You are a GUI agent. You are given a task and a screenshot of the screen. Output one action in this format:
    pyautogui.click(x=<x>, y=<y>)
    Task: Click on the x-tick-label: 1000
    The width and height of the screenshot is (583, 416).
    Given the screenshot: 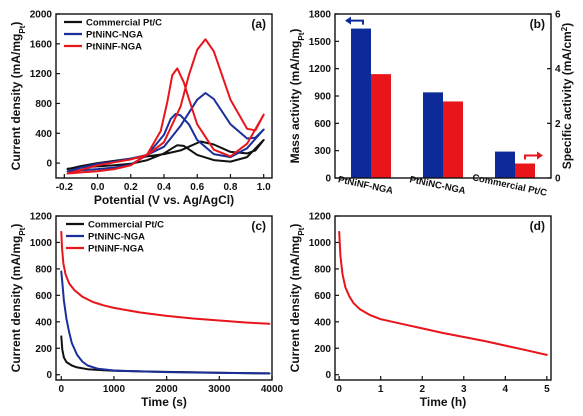 What is the action you would take?
    pyautogui.click(x=114, y=389)
    